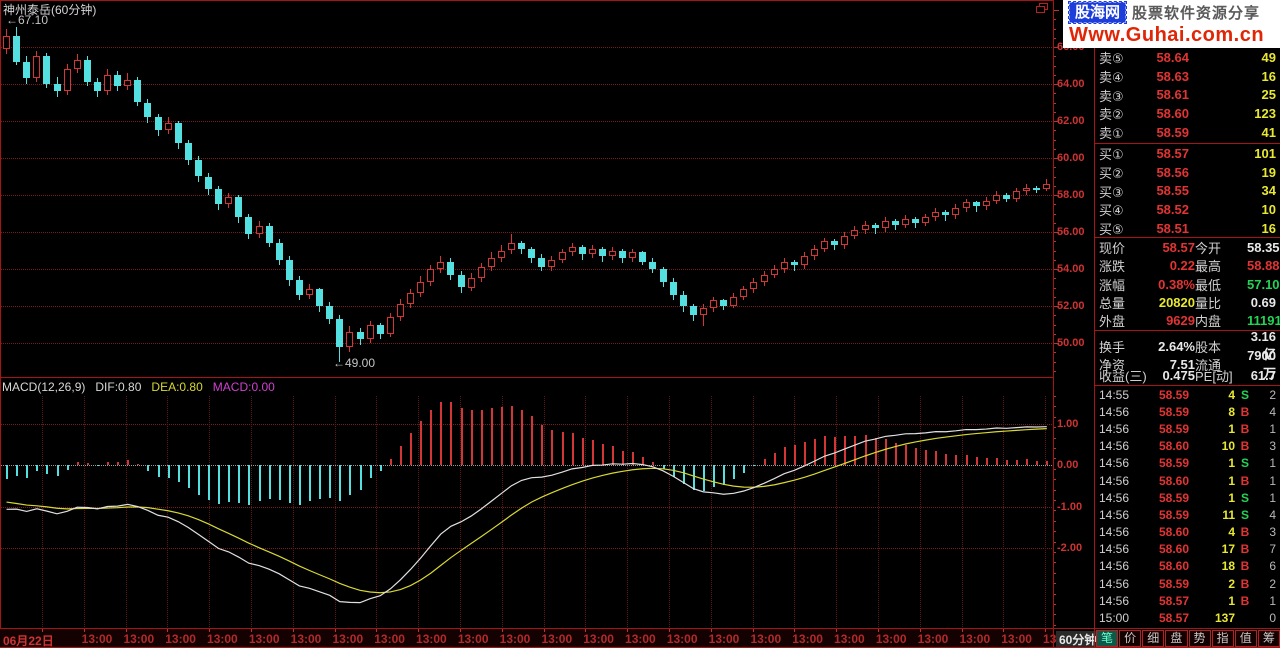 This screenshot has height=648, width=1280. What do you see at coordinates (1107, 638) in the screenshot?
I see `tab-笔: 笔` at bounding box center [1107, 638].